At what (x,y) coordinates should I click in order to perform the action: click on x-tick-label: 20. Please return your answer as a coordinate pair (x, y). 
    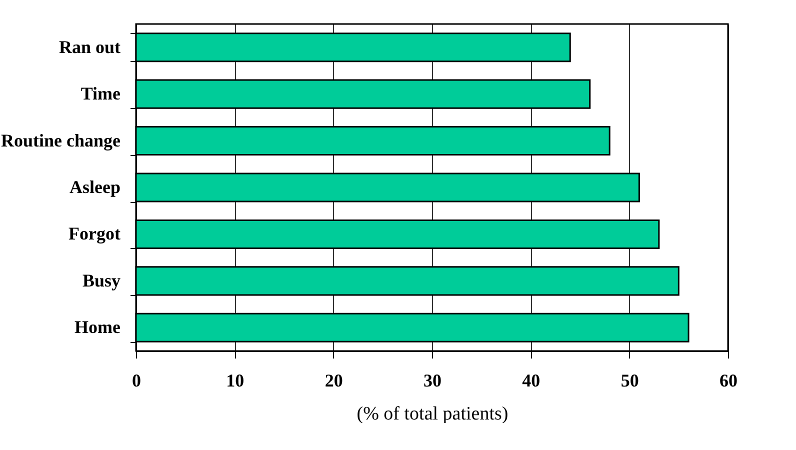
    Looking at the image, I should click on (333, 380).